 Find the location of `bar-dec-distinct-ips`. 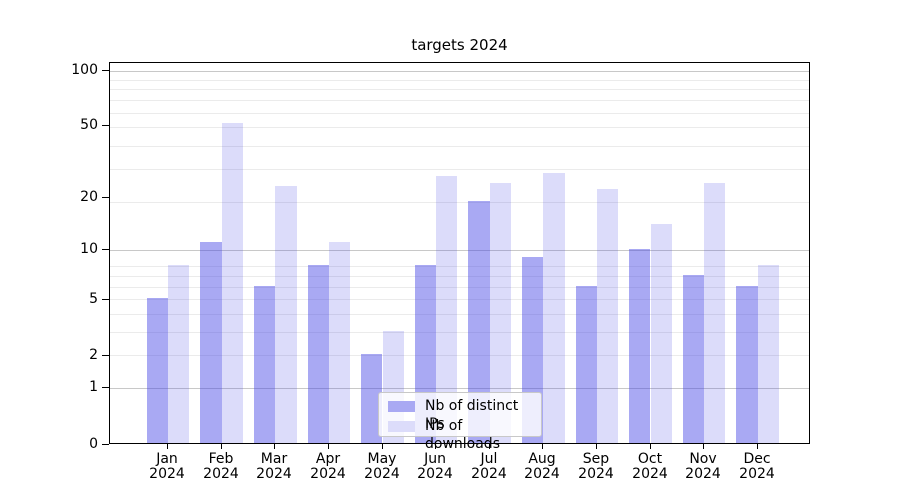

bar-dec-distinct-ips is located at coordinates (747, 364).